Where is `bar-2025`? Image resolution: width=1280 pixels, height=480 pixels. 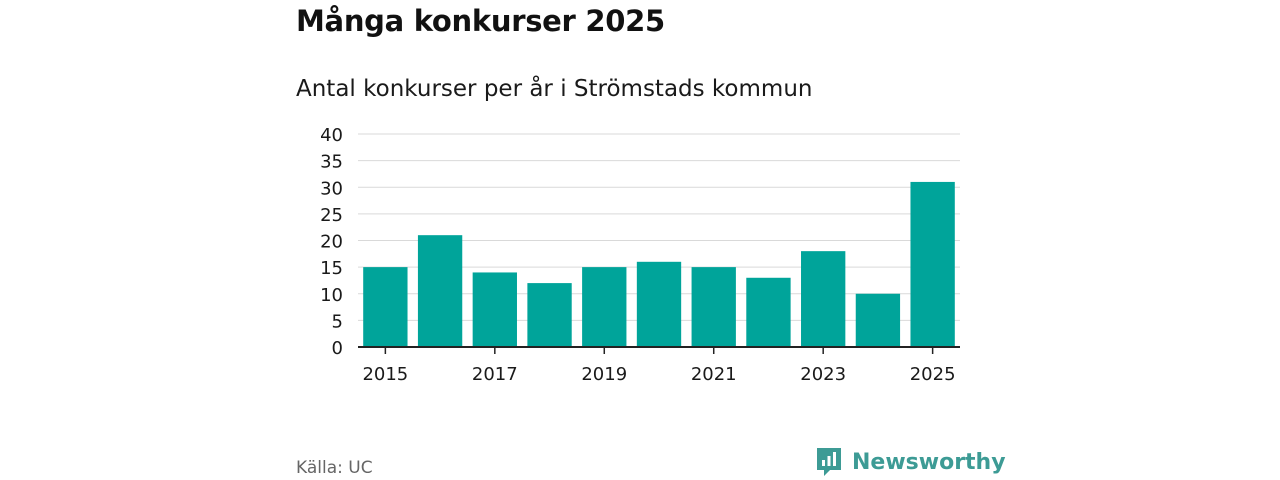 bar-2025 is located at coordinates (932, 264).